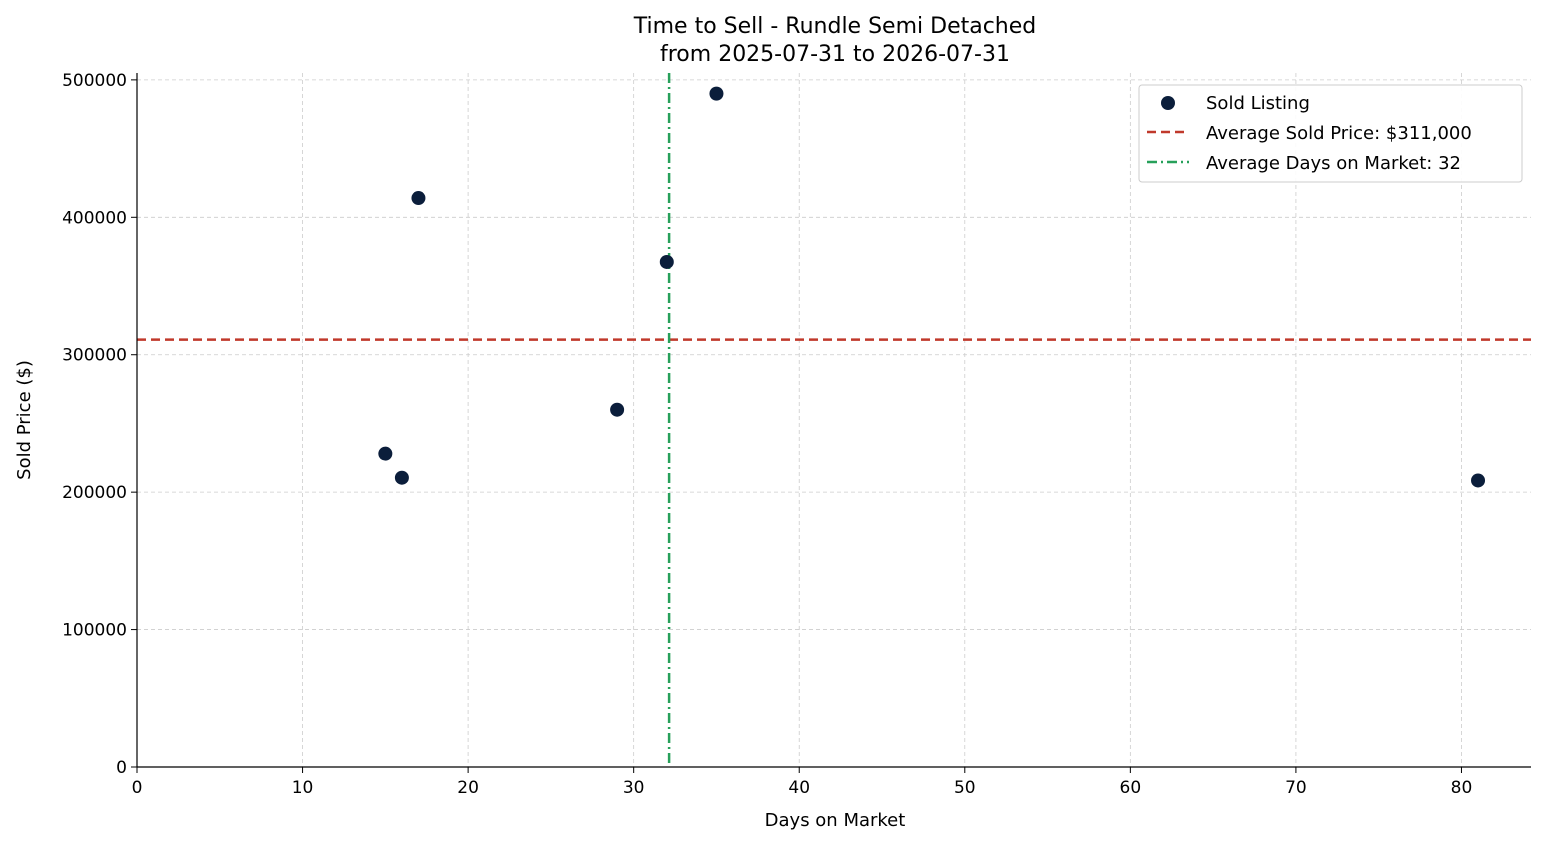 The width and height of the screenshot is (1547, 845). I want to click on y-tick-label: 200000, so click(94, 493).